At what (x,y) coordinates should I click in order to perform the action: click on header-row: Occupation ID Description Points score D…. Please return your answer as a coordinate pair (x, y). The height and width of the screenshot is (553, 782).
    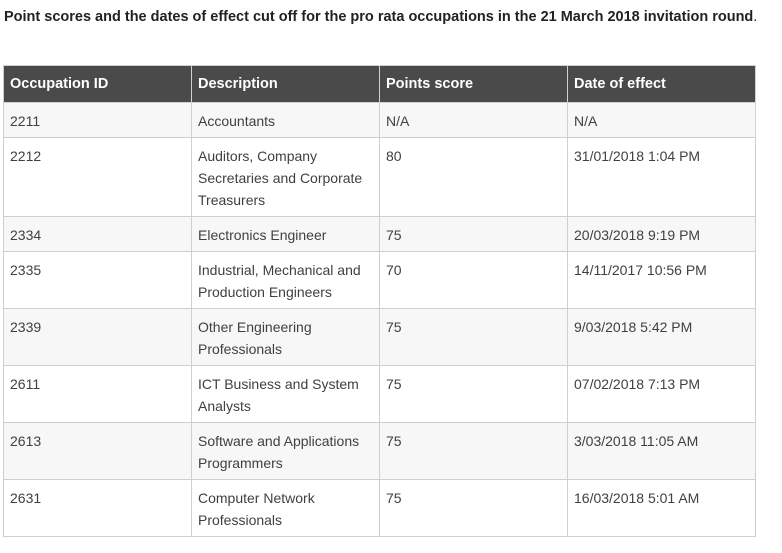
    Looking at the image, I should click on (379, 84).